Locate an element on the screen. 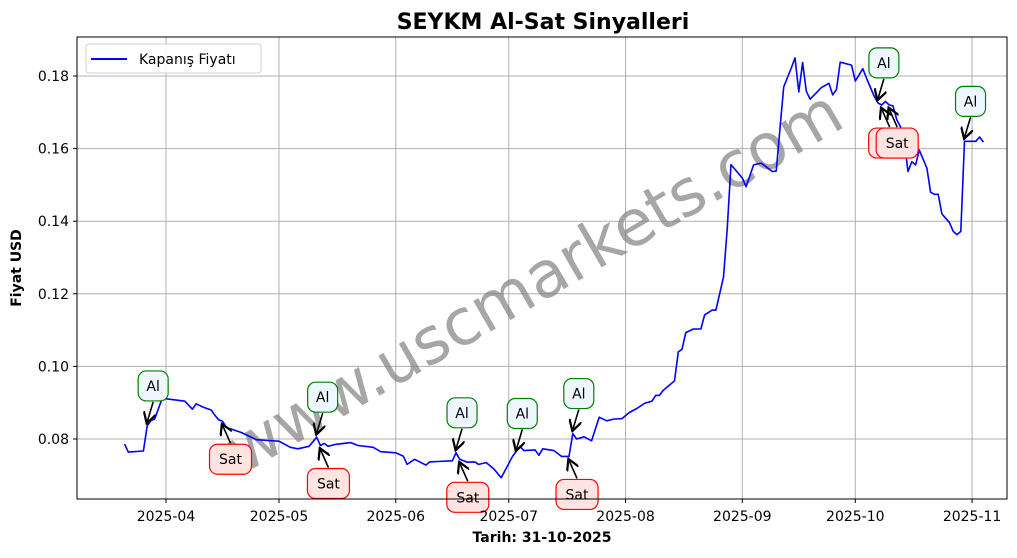 Image resolution: width=1017 pixels, height=558 pixels. x-axis-label: Tarih: 31-10-2025 is located at coordinates (542, 538).